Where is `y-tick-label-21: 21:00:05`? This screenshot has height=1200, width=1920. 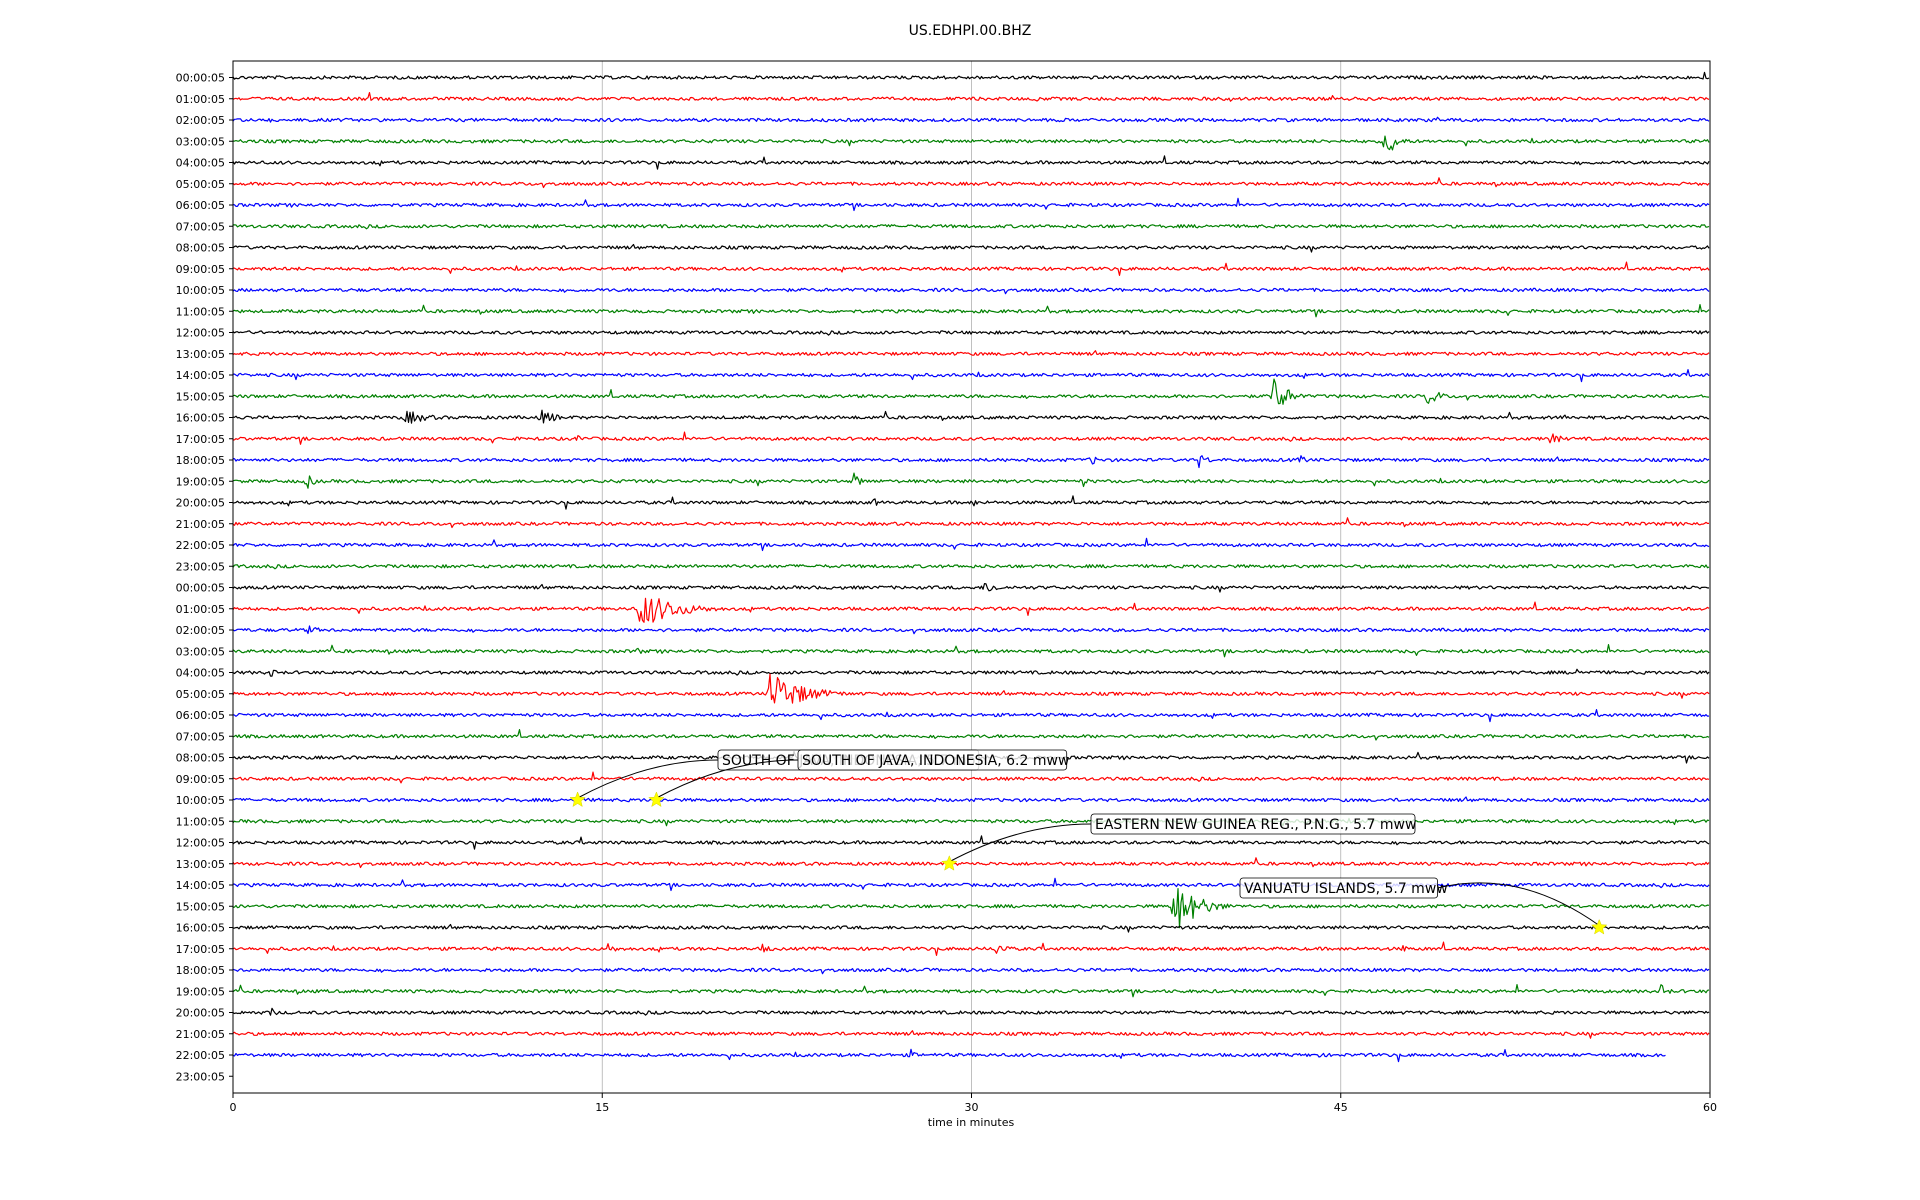 y-tick-label-21: 21:00:05 is located at coordinates (200, 524).